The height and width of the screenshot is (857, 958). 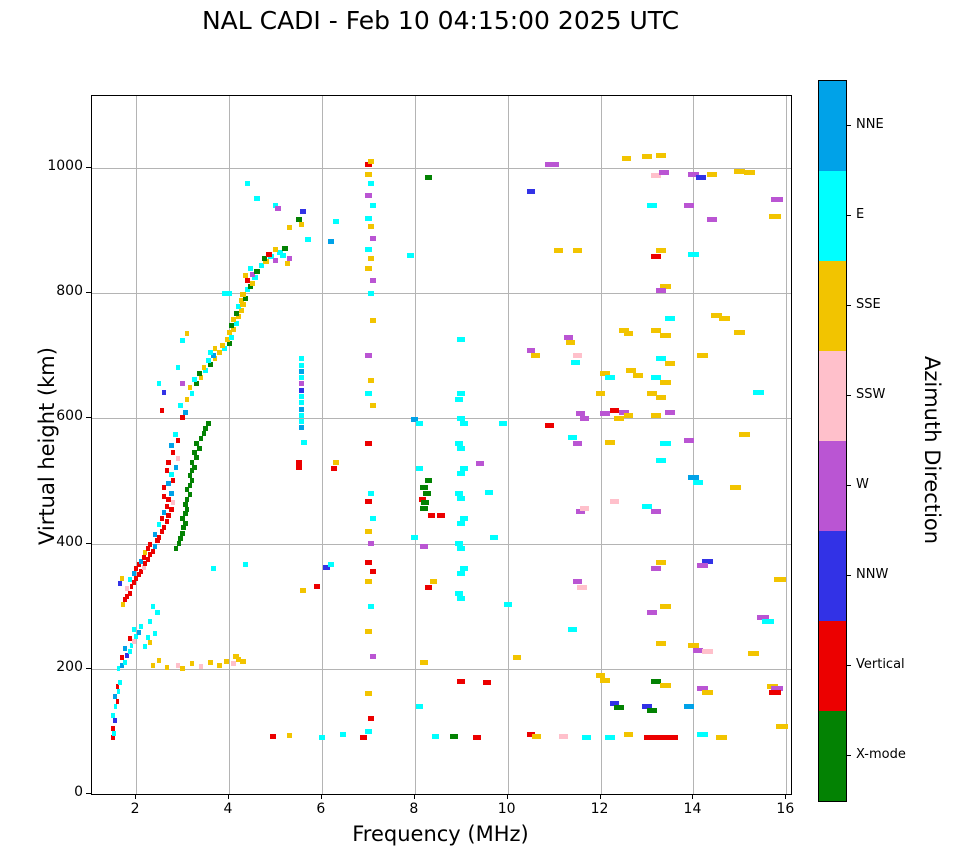 What do you see at coordinates (600, 796) in the screenshot?
I see `x-tick-mark` at bounding box center [600, 796].